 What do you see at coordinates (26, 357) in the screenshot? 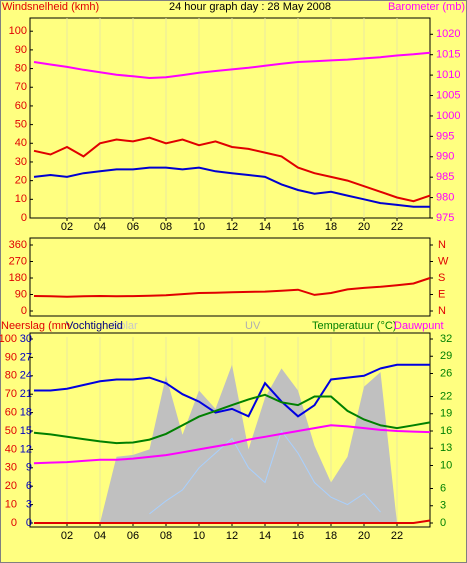
I see `y3-tick-label: 27` at bounding box center [26, 357].